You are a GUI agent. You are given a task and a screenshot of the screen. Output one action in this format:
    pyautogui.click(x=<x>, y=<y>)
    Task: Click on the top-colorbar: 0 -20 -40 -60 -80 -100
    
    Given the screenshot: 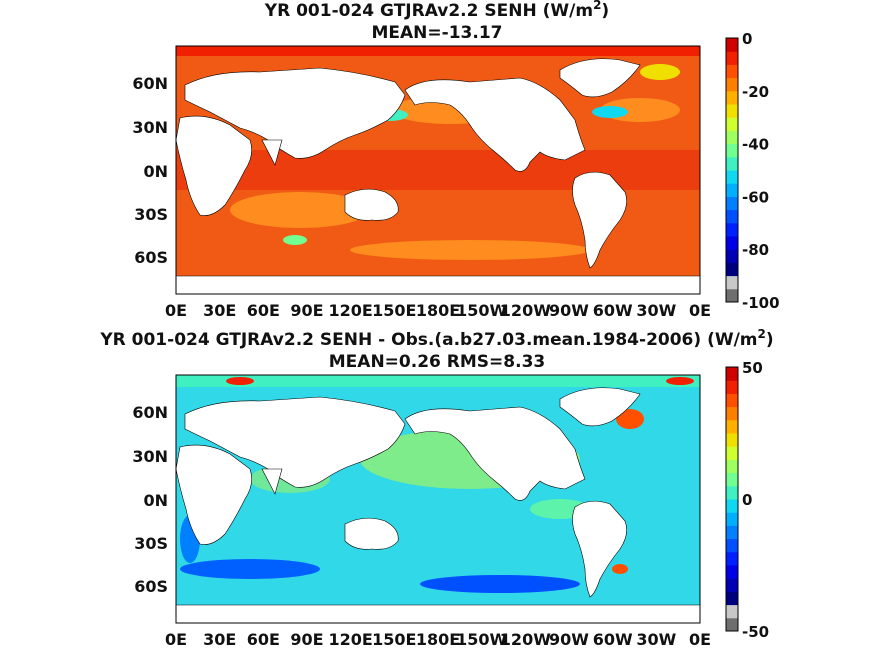 What is the action you would take?
    pyautogui.click(x=752, y=171)
    